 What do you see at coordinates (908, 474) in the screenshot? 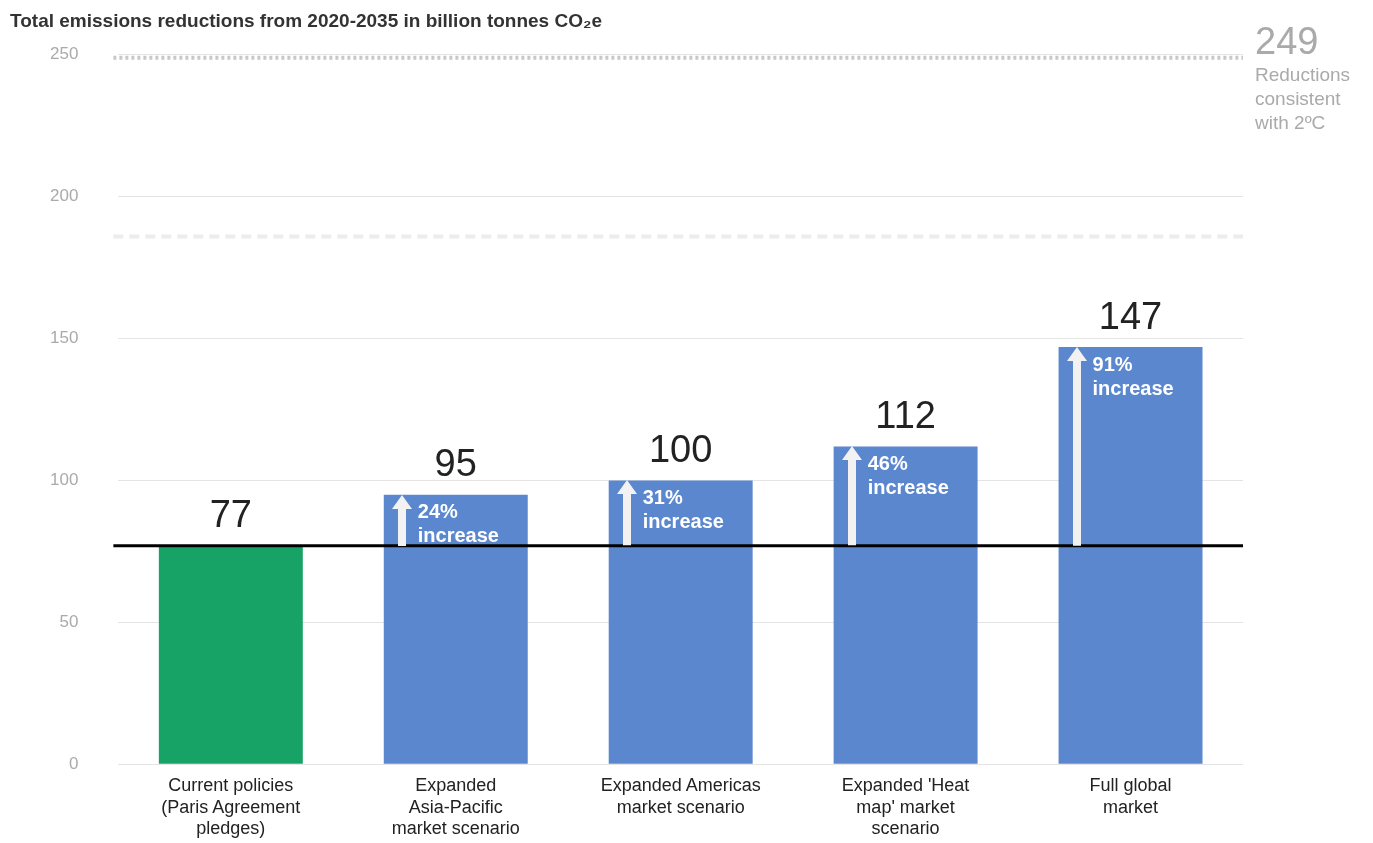
I see `annotation: 46% increase` at bounding box center [908, 474].